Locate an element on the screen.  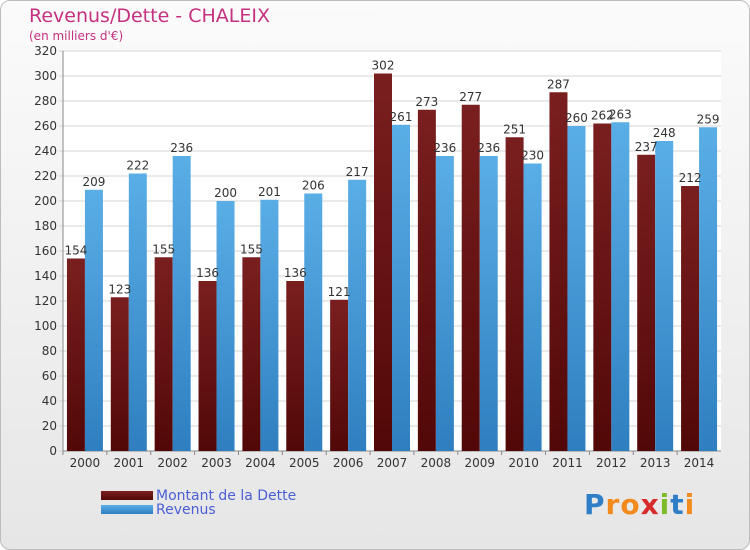
x-tick-label-2004: 2004 is located at coordinates (260, 463).